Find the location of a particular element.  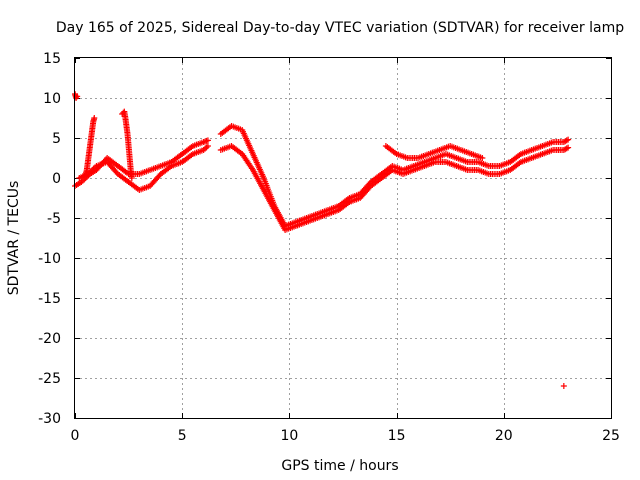

series-spike-early is located at coordinates (76, 96).